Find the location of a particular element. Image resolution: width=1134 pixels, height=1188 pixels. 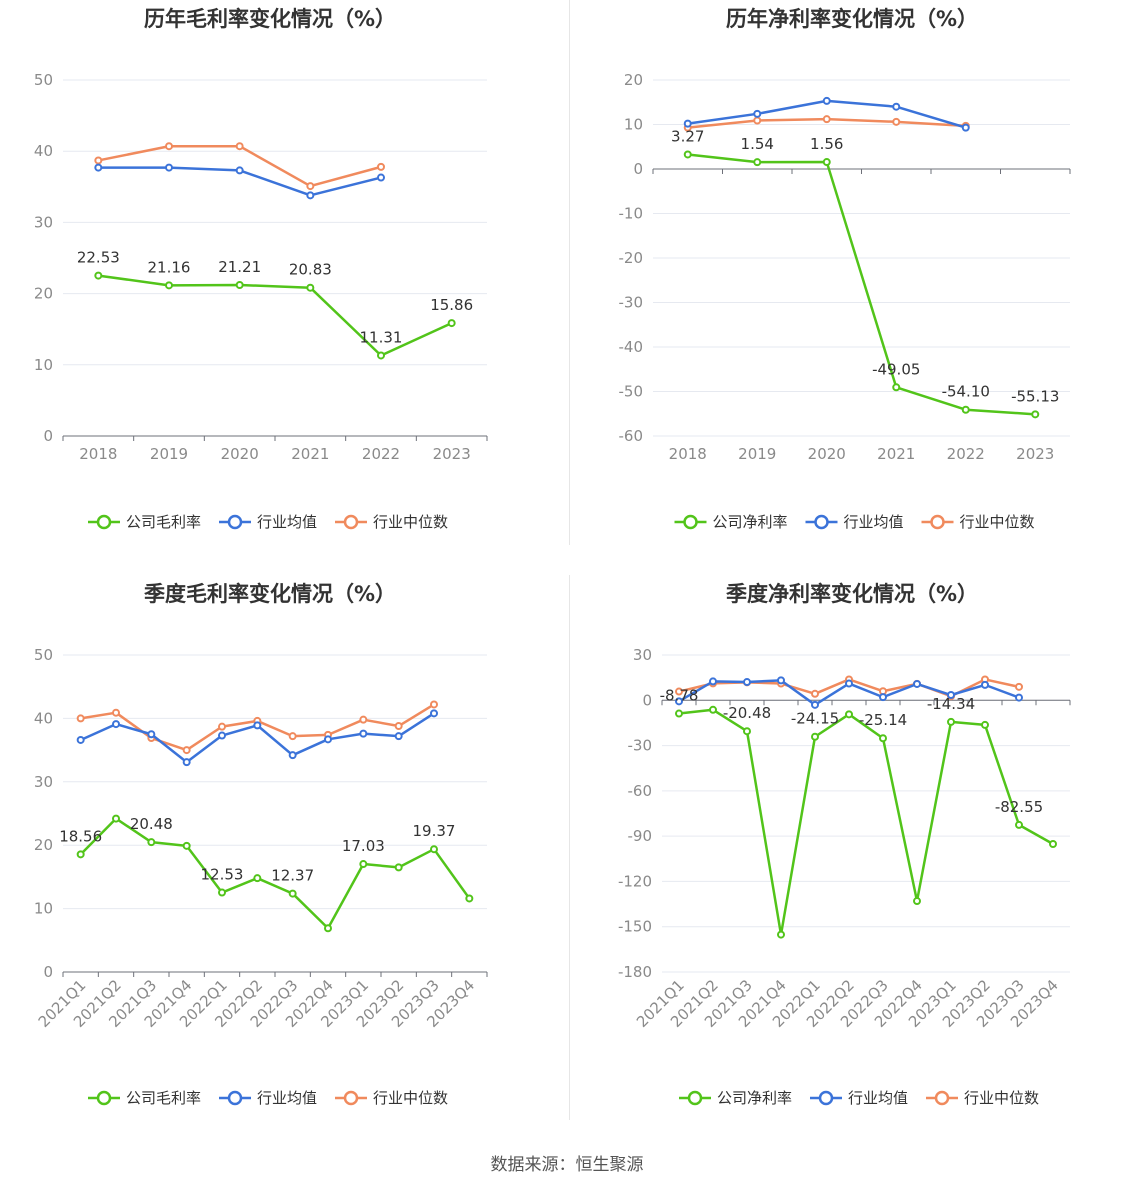

y-tick-label: -90 is located at coordinates (640, 836).